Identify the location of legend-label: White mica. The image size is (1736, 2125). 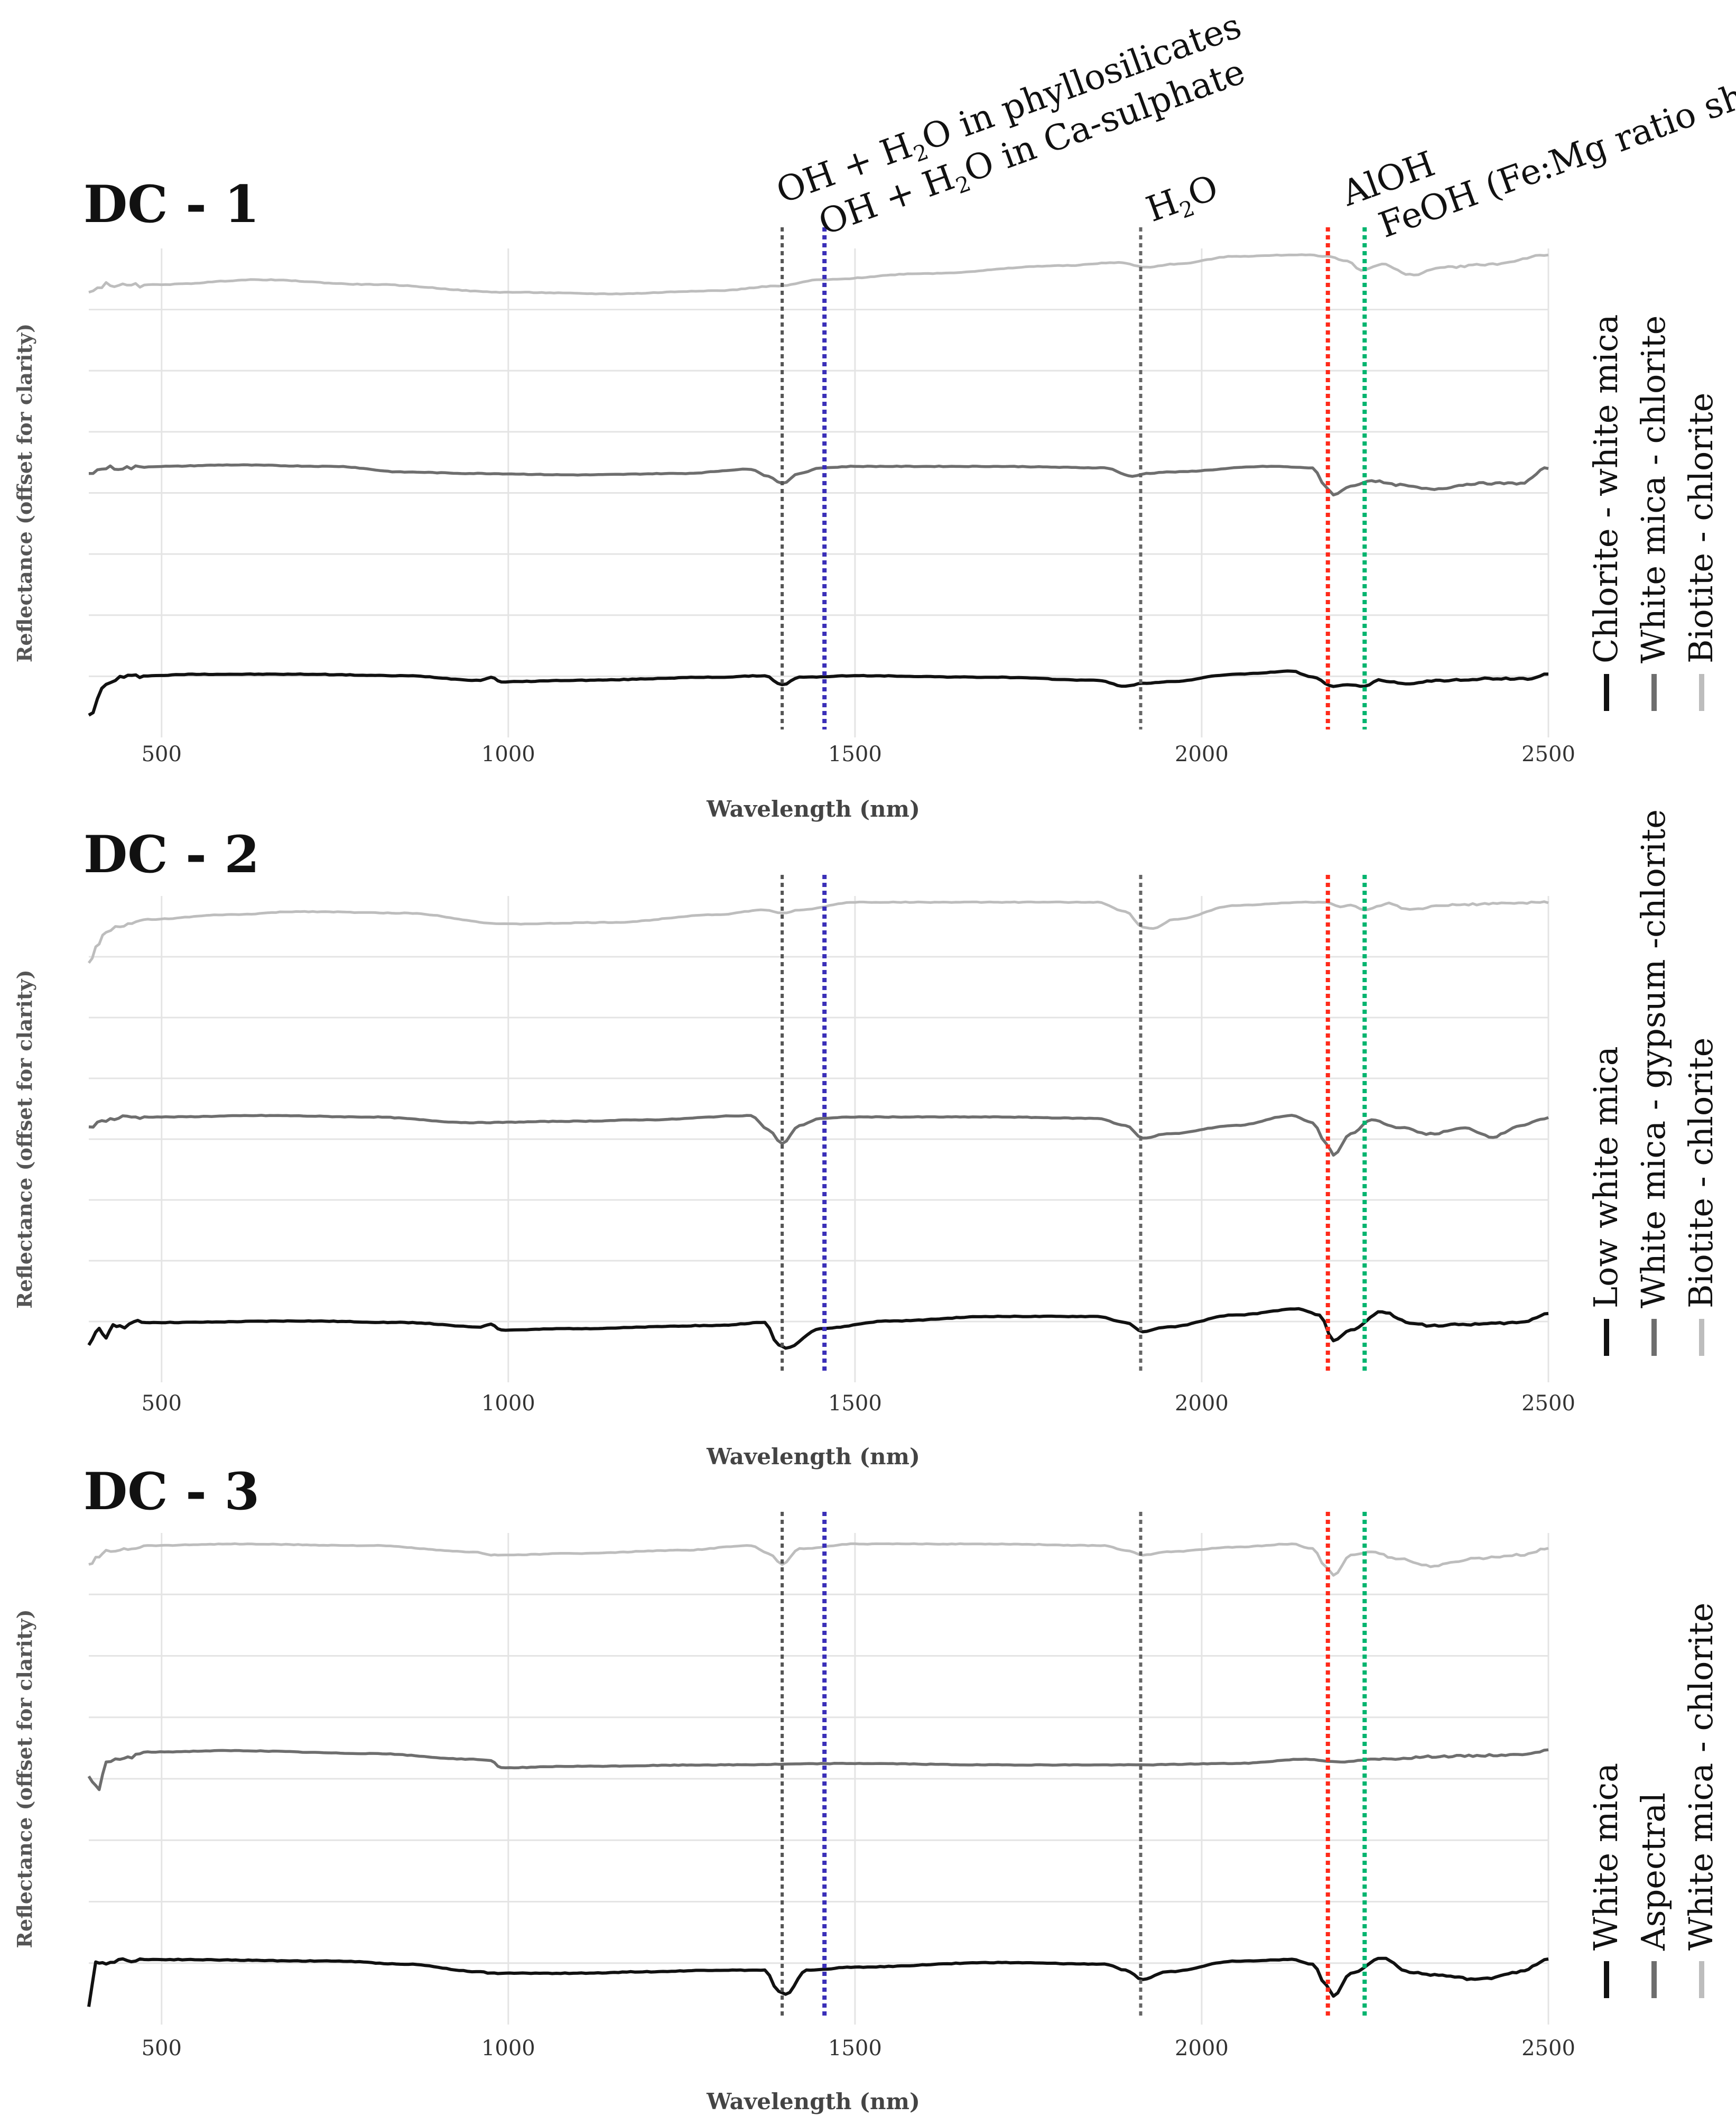
(1605, 1857).